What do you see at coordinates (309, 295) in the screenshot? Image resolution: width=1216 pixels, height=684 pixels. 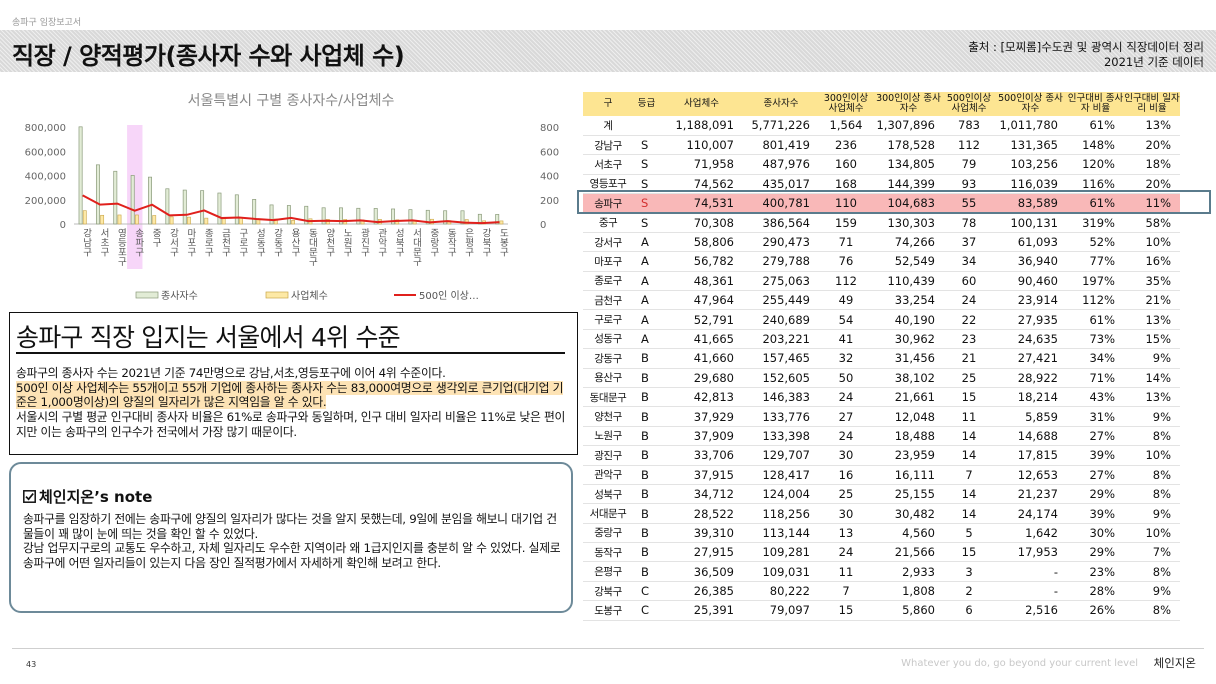 I see `legend-label: 사업체수` at bounding box center [309, 295].